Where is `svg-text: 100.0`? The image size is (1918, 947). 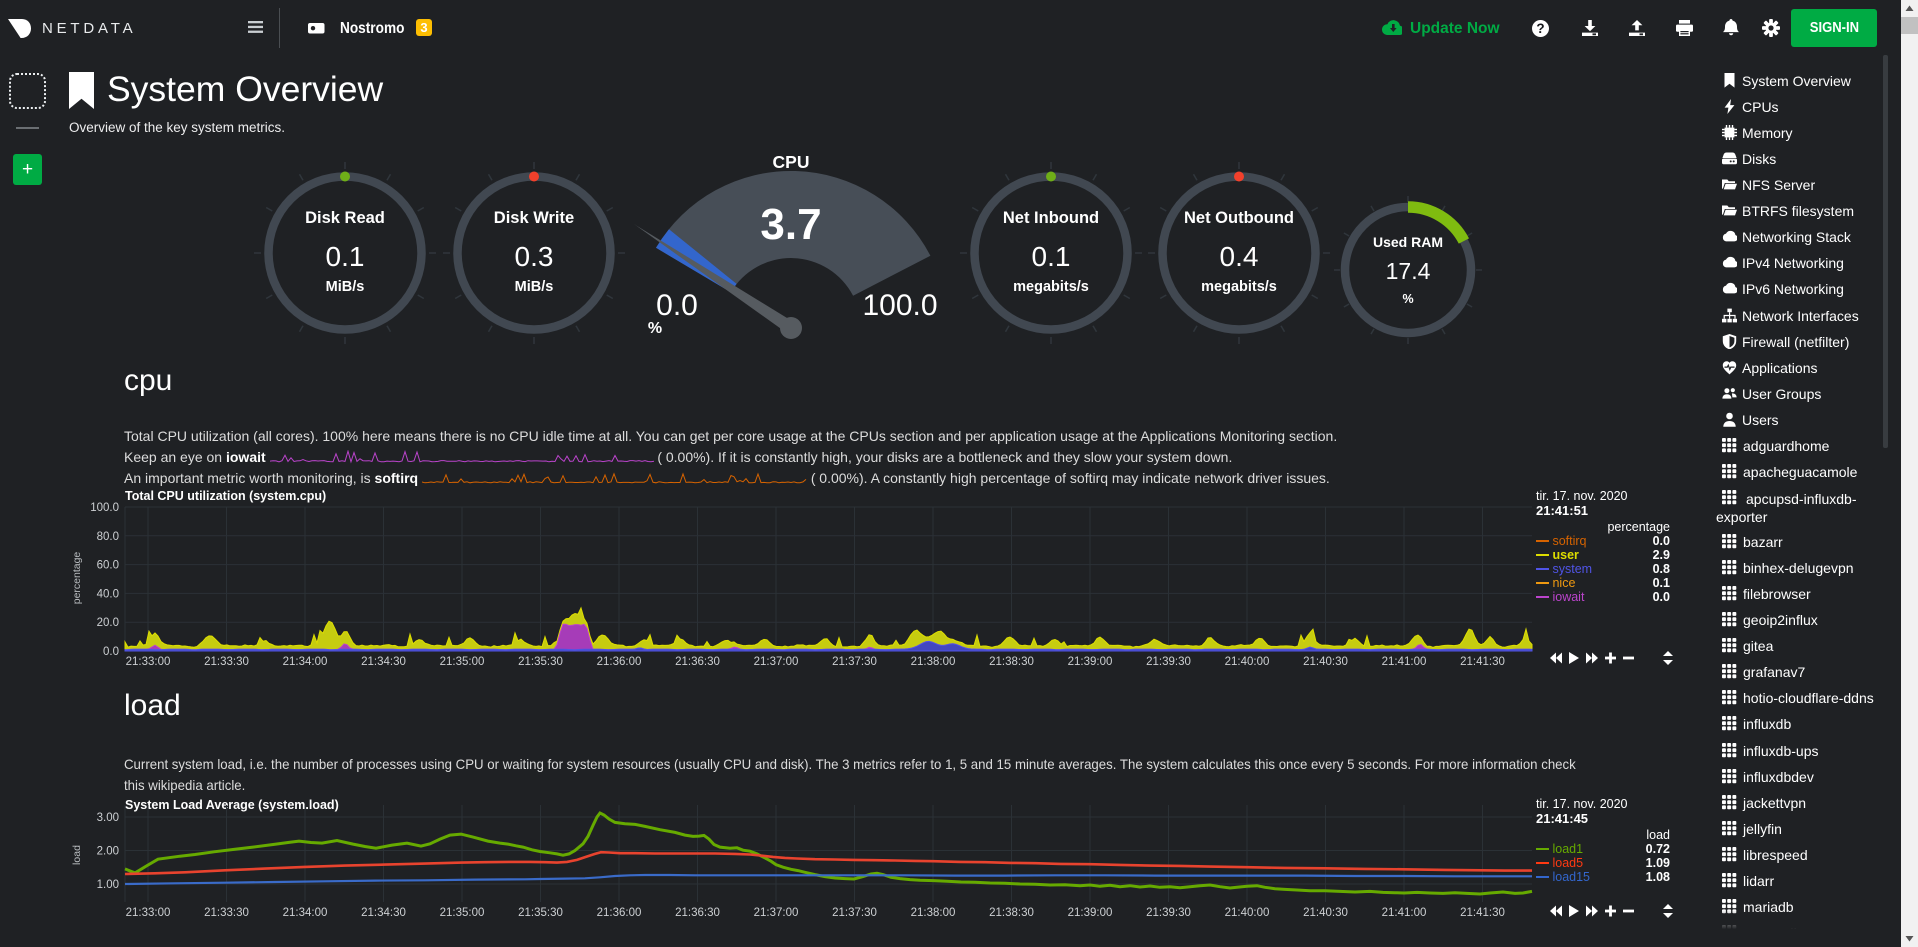
svg-text: 100.0 is located at coordinates (104, 508).